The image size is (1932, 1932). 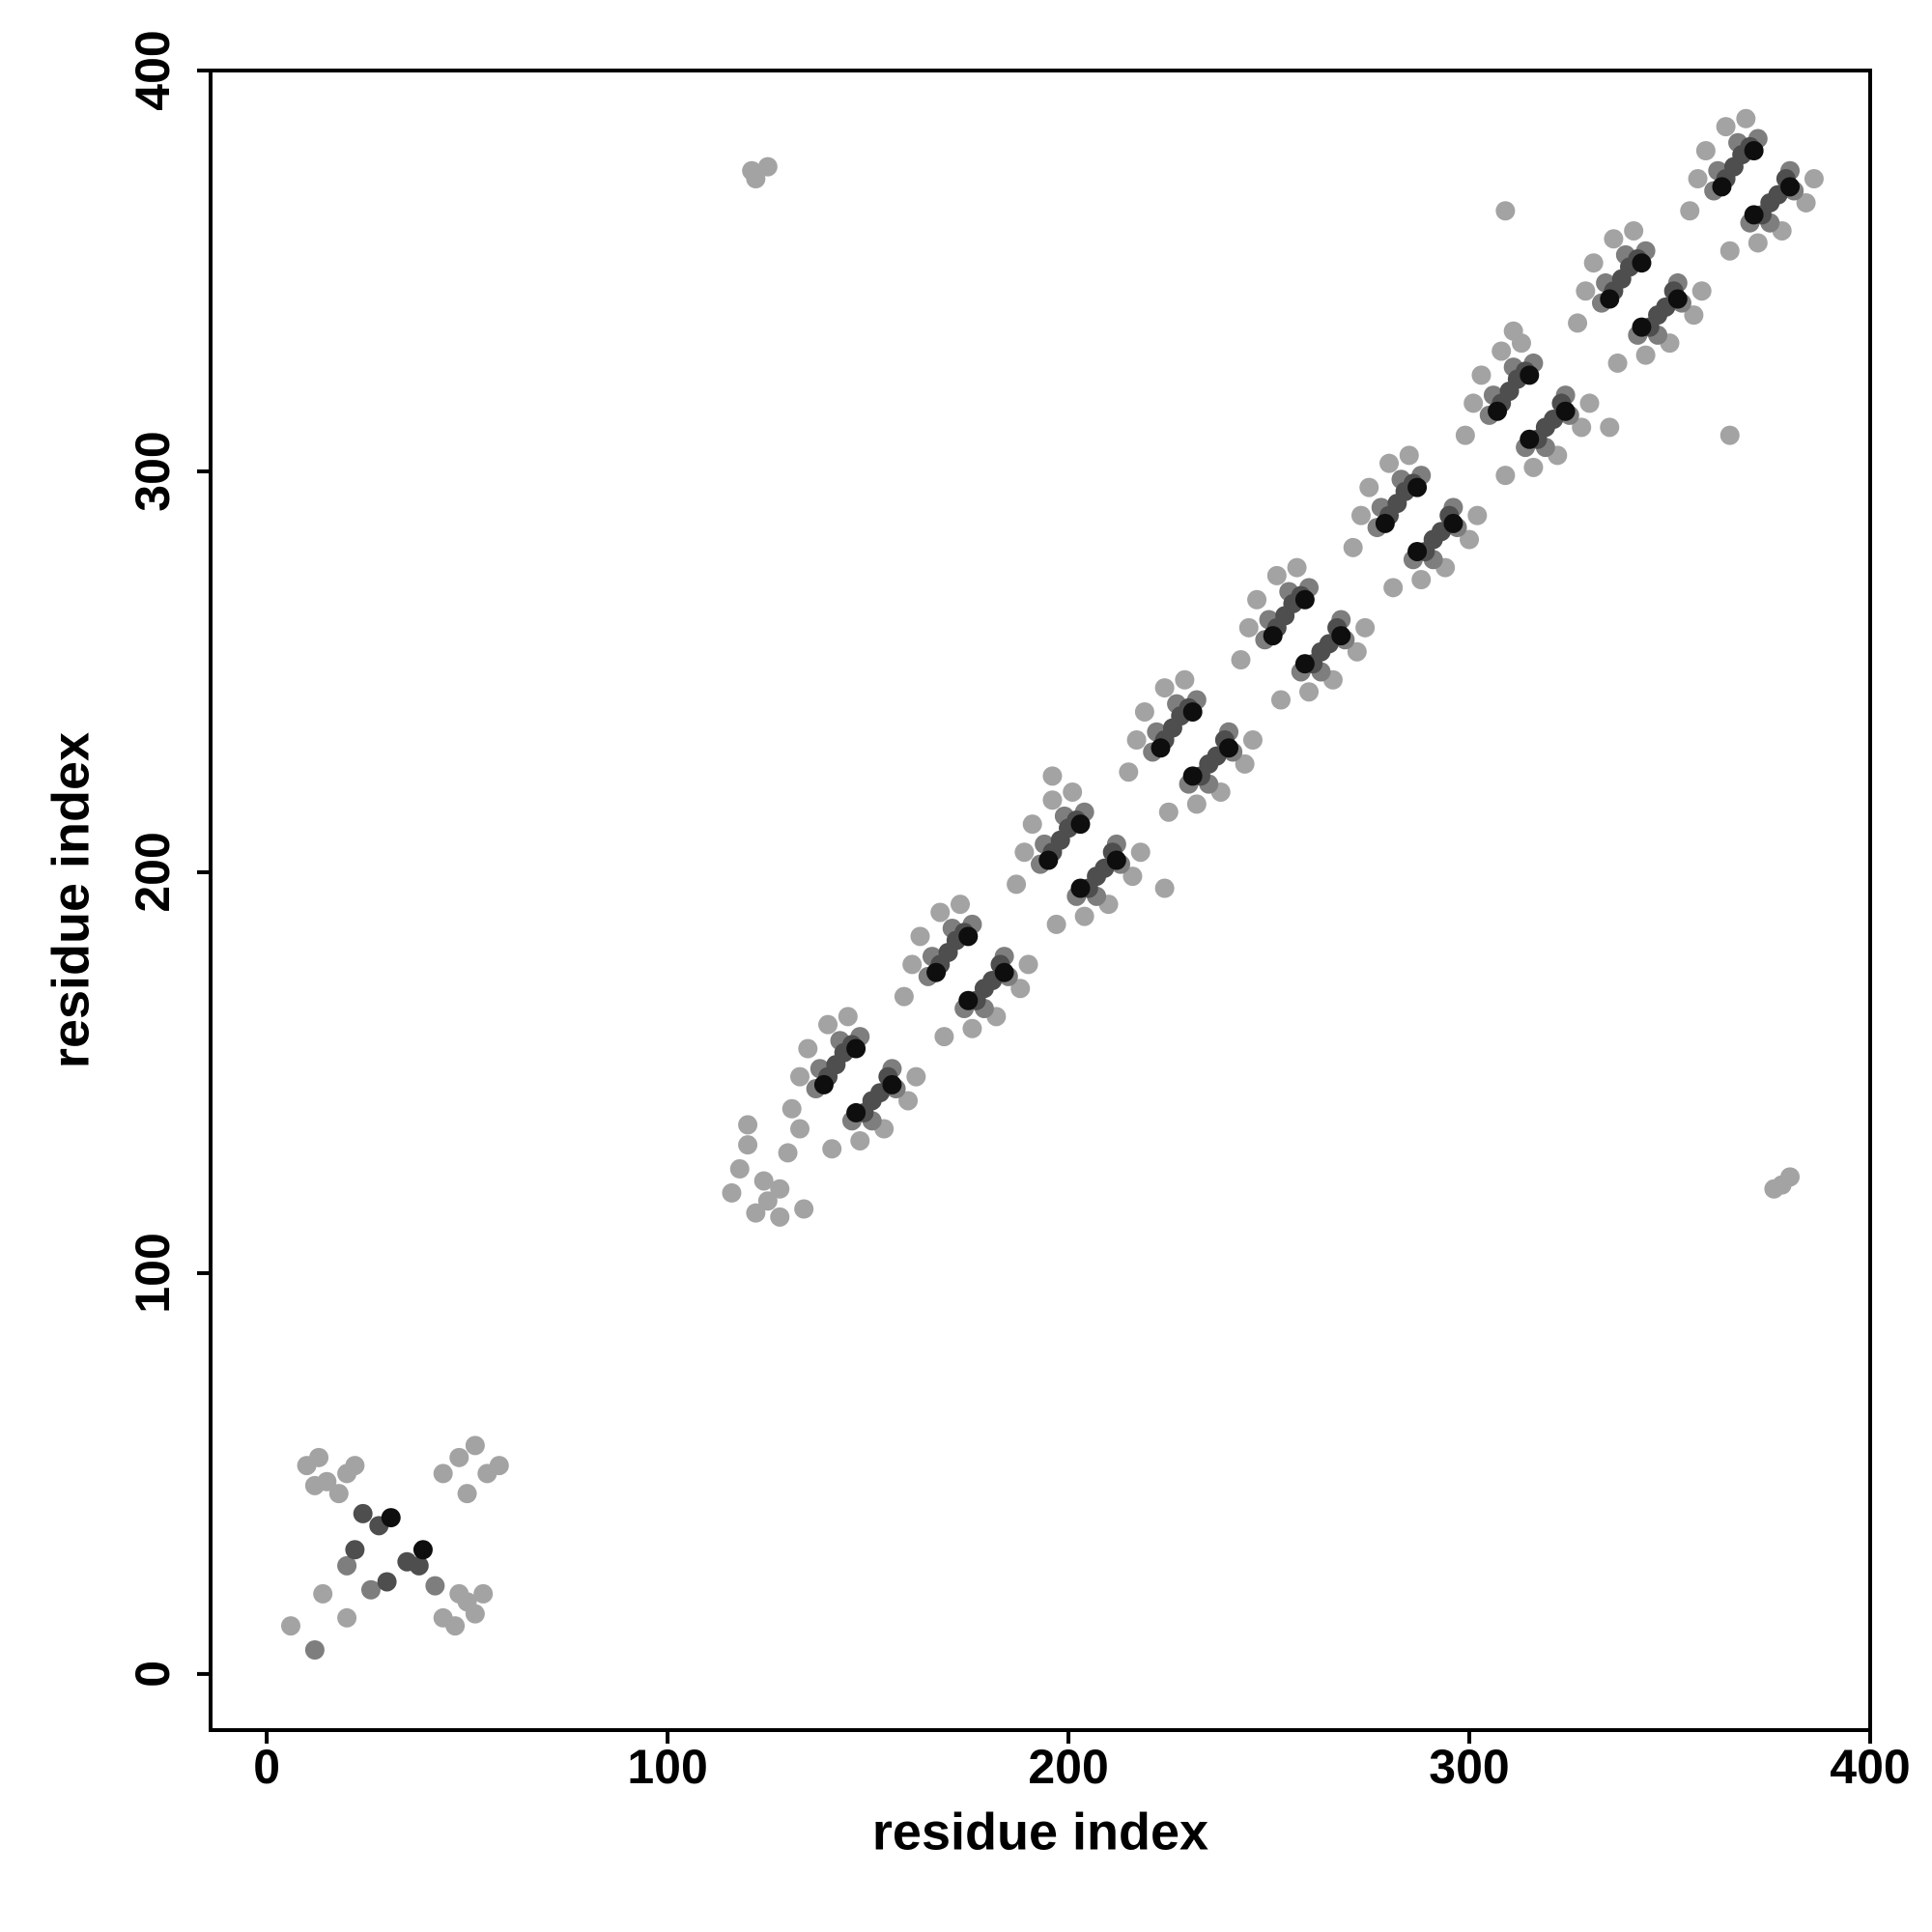 What do you see at coordinates (1068, 1767) in the screenshot?
I see `x-tick-label: 200` at bounding box center [1068, 1767].